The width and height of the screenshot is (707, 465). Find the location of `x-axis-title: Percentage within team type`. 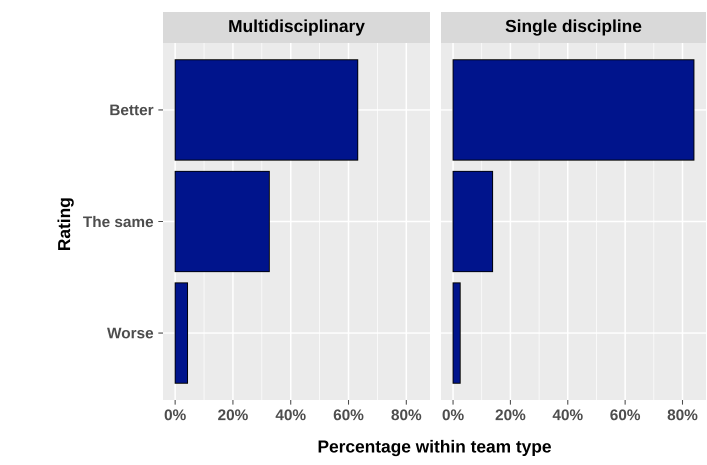

x-axis-title: Percentage within team type is located at coordinates (434, 448).